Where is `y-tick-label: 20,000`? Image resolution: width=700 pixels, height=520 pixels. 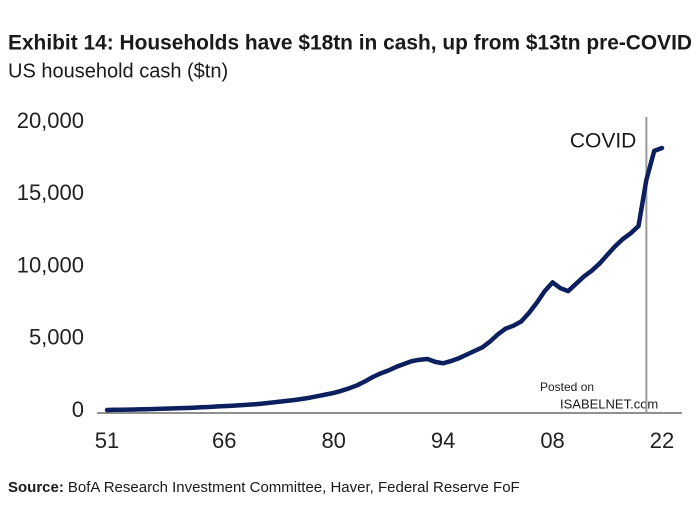
y-tick-label: 20,000 is located at coordinates (50, 120).